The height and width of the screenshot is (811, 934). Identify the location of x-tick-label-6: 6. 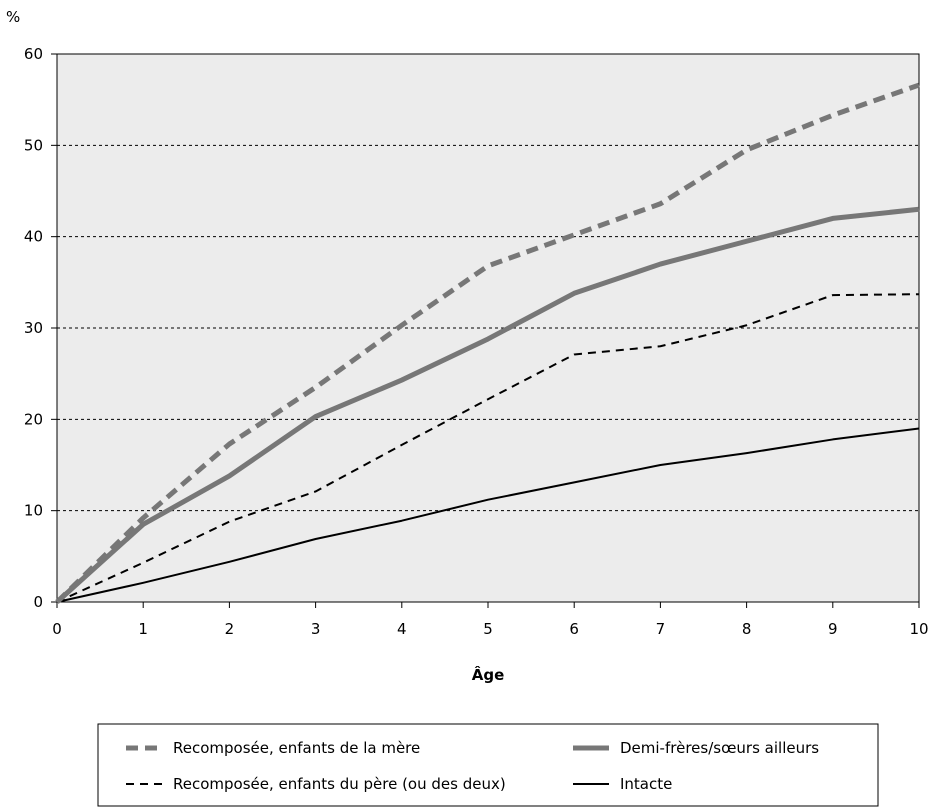
(574, 629).